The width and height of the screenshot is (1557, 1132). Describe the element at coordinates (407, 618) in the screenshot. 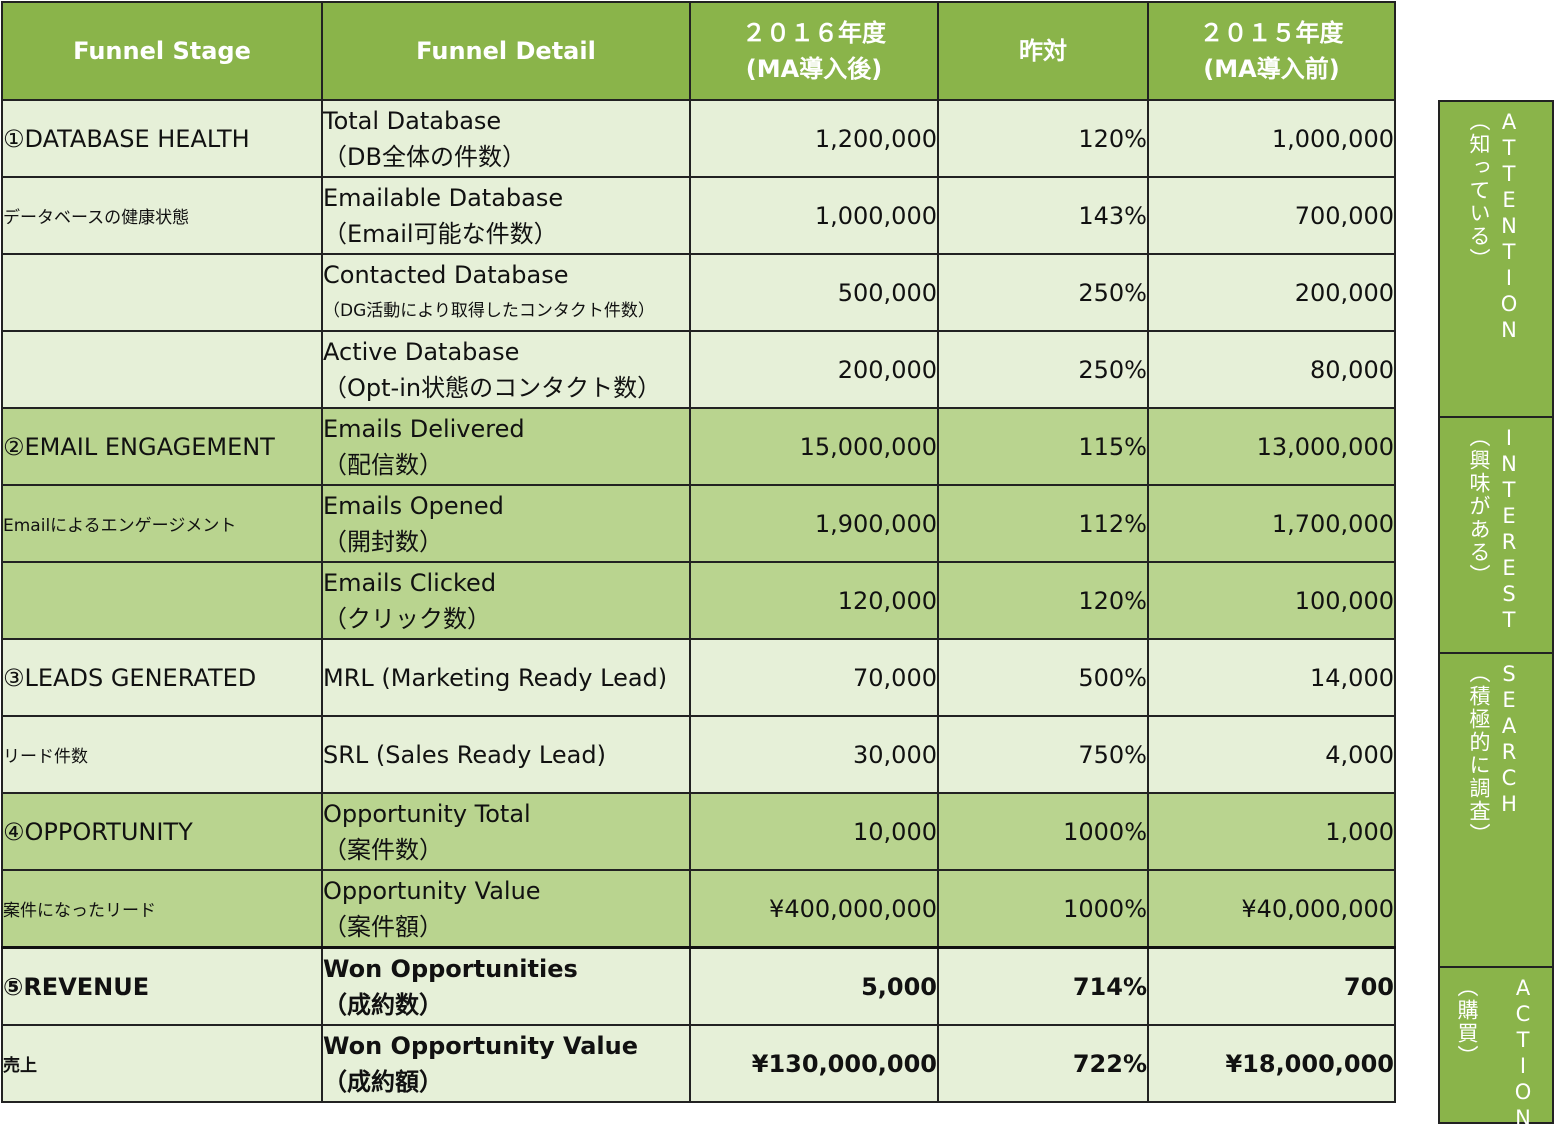

I see `detail-sub: （クリック数）` at that location.